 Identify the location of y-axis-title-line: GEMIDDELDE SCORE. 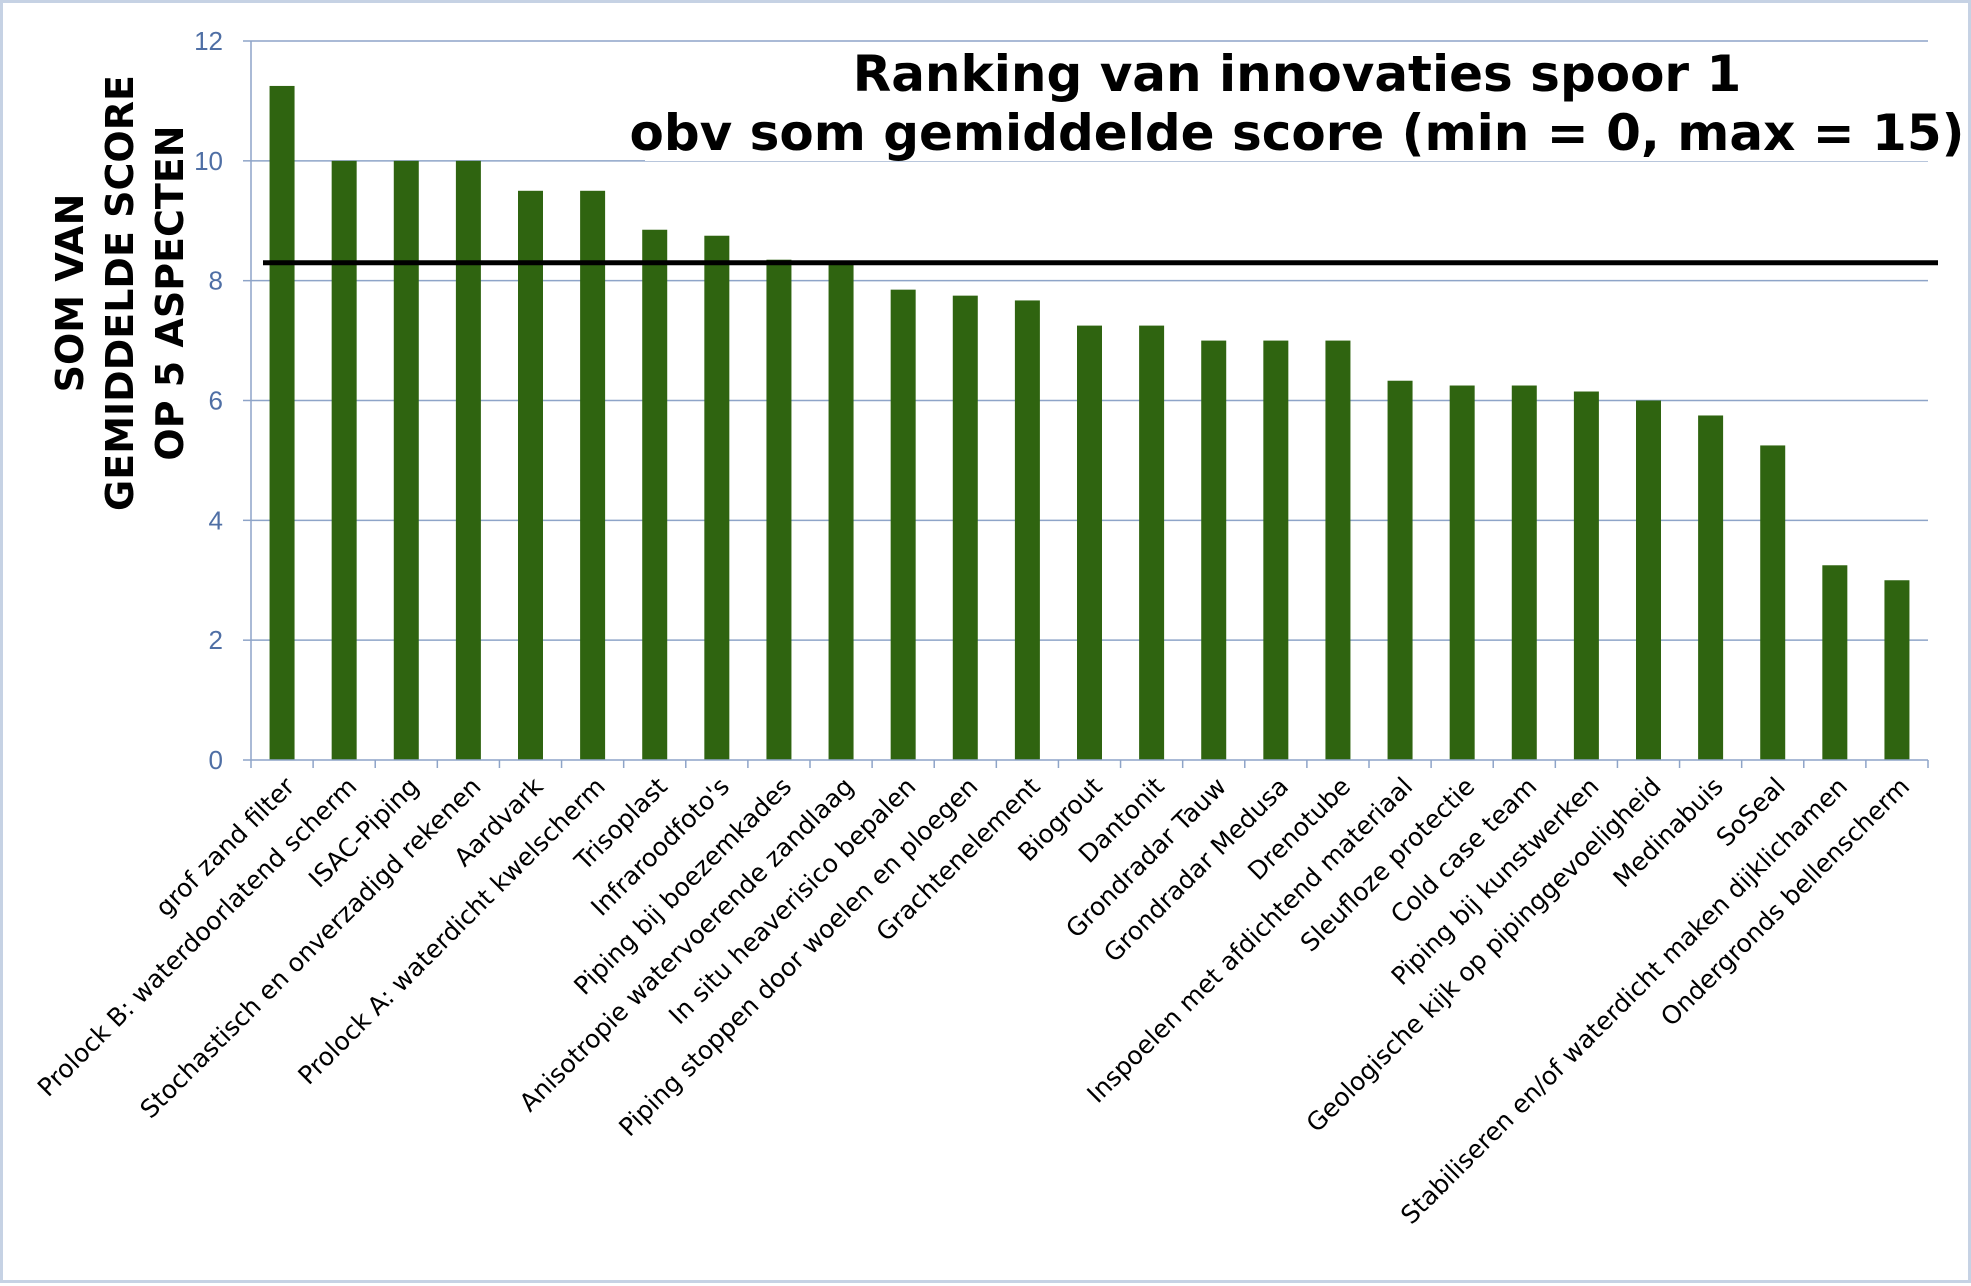
(120, 293).